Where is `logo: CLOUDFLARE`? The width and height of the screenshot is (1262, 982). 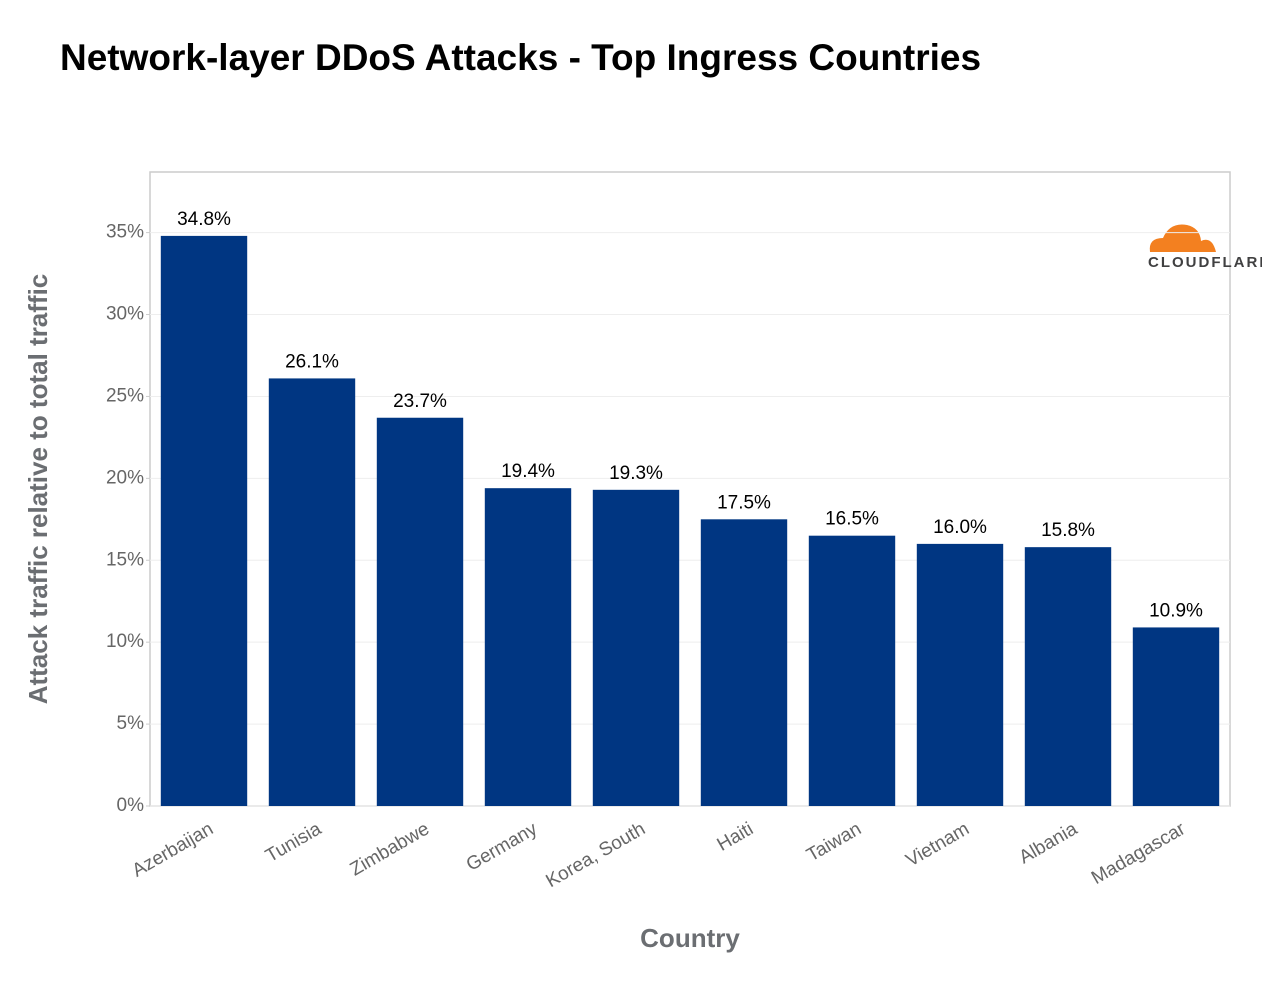
logo: CLOUDFLARE is located at coordinates (1205, 247).